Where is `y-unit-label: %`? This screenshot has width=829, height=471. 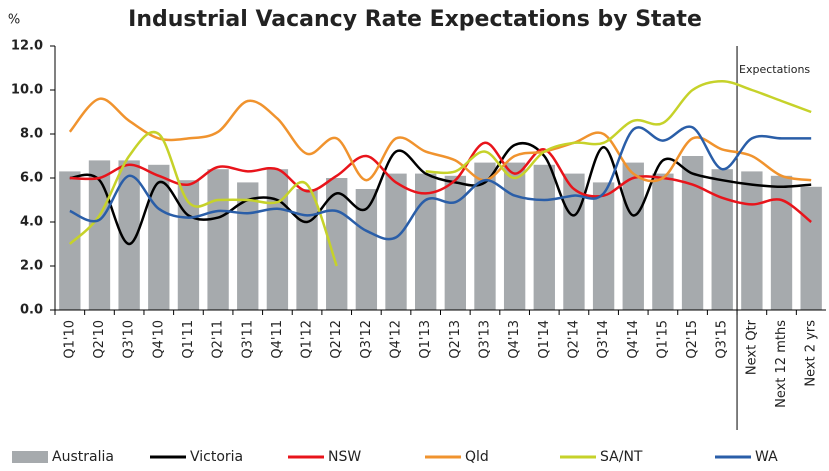
y-unit-label: % is located at coordinates (14, 20).